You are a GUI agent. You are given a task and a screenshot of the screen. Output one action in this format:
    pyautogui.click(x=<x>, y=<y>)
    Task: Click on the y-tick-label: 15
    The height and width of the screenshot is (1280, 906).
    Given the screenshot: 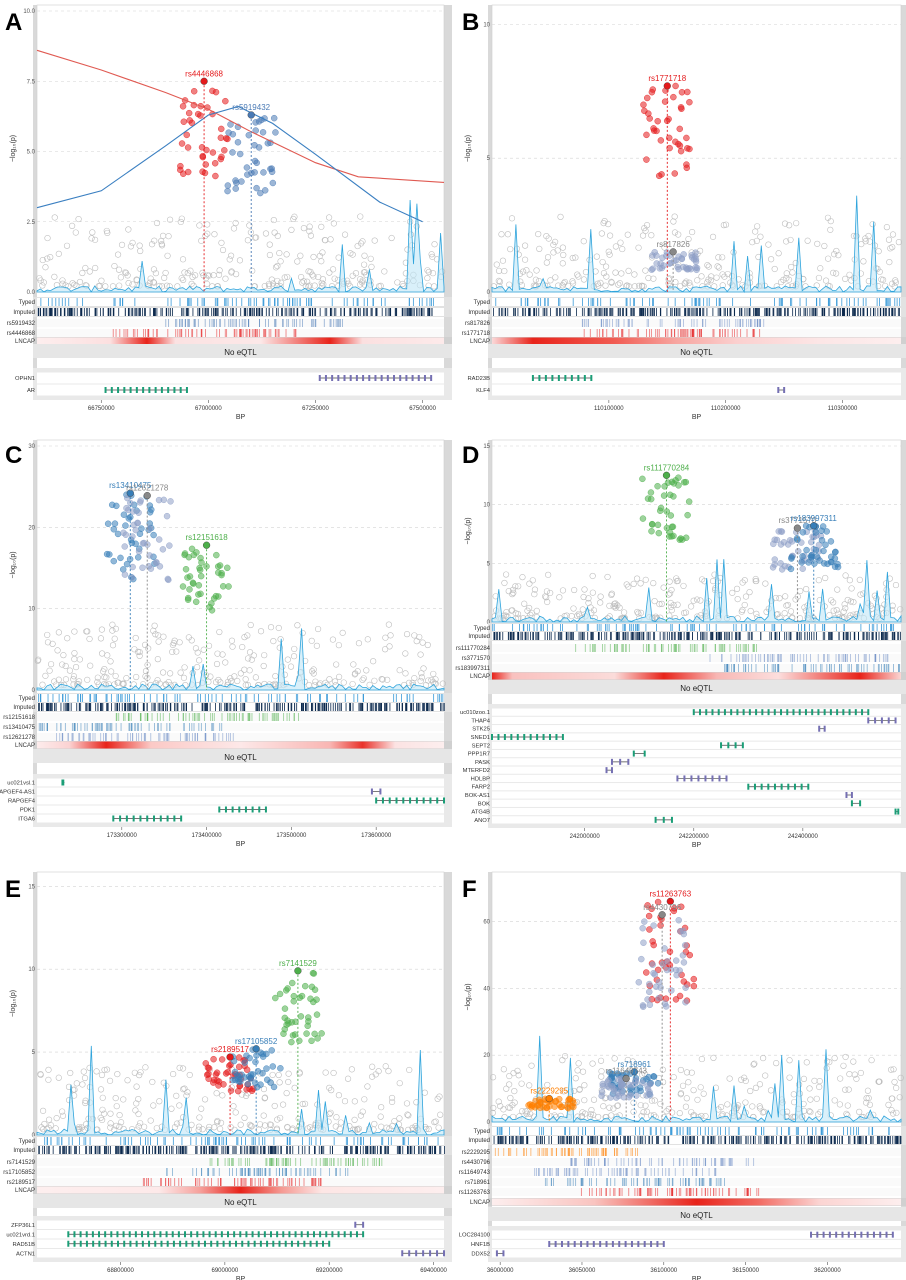 What is the action you would take?
    pyautogui.click(x=31, y=887)
    